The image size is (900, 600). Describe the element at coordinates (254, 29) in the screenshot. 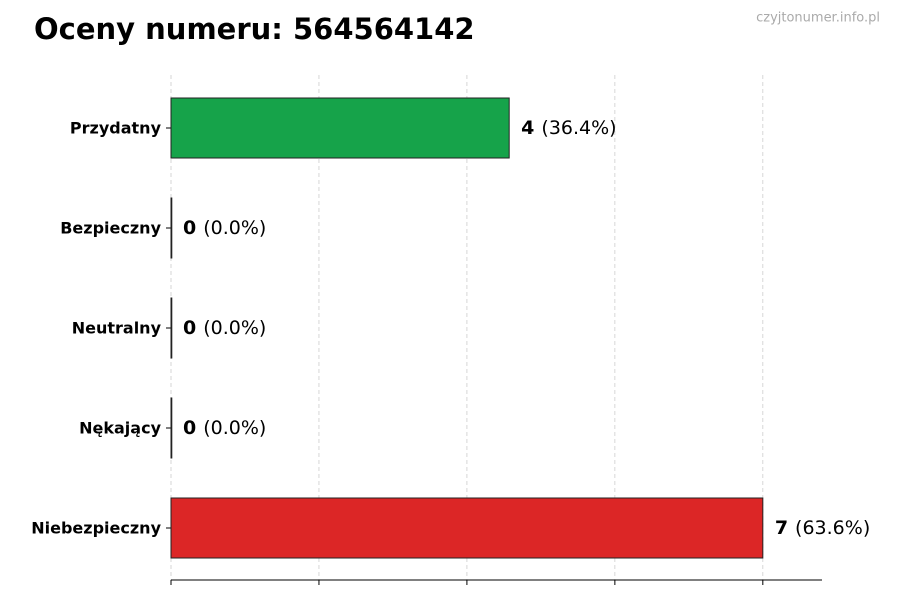

I see `chart-title: Oceny numeru: 564564142` at that location.